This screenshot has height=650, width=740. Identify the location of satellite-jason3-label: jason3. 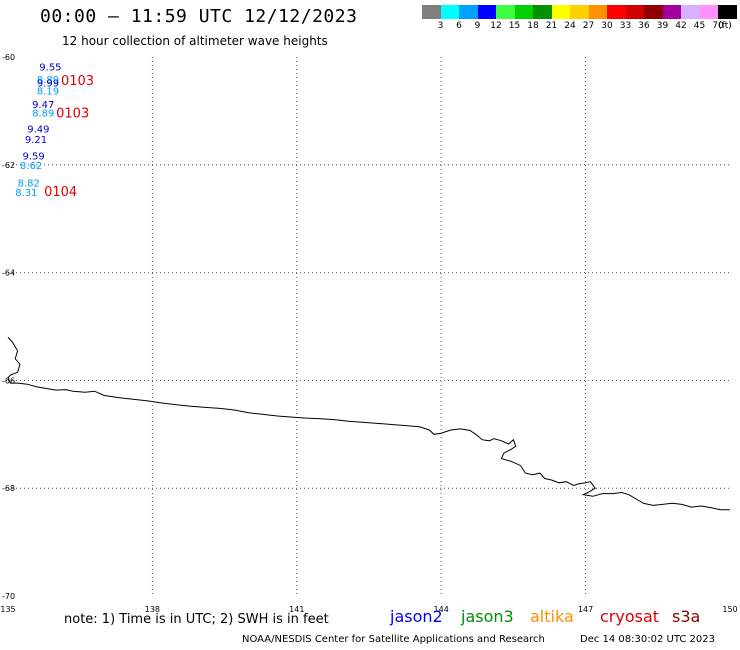
(487, 616).